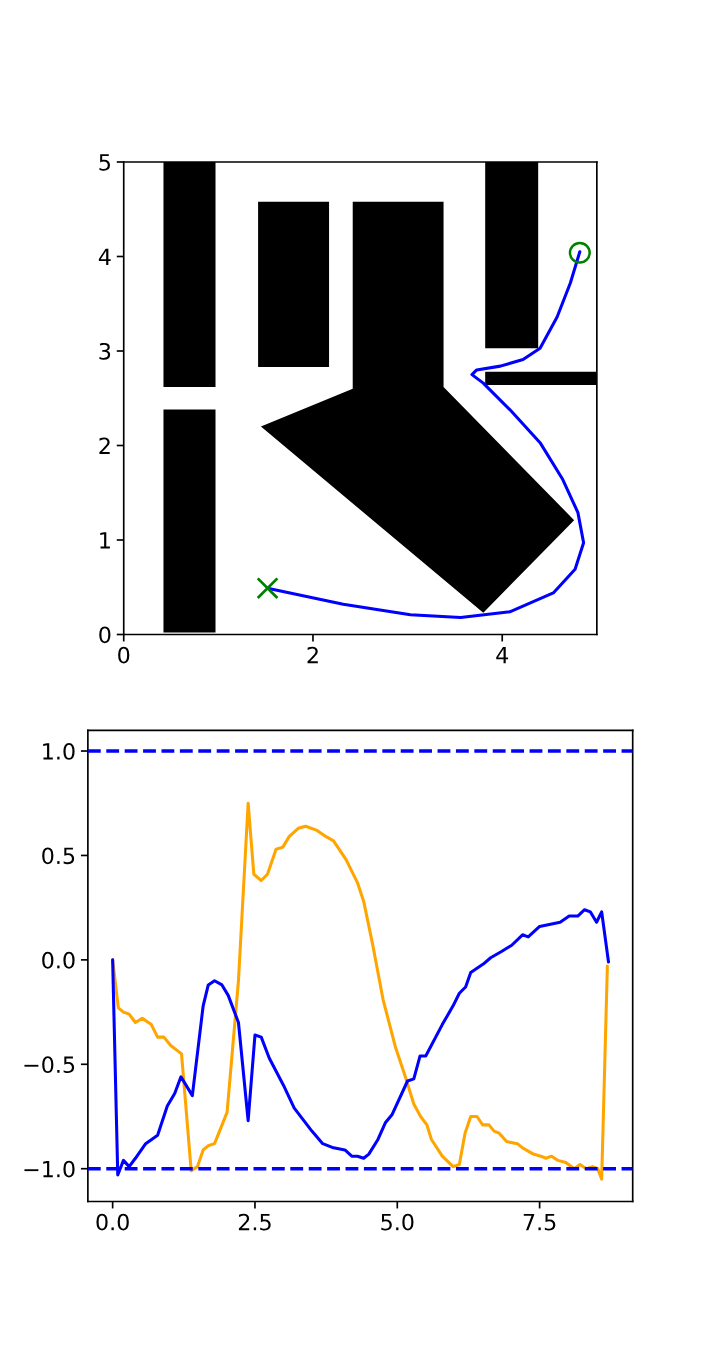 This screenshot has height=1350, width=703. I want to click on x-tick-label: 0, so click(124, 655).